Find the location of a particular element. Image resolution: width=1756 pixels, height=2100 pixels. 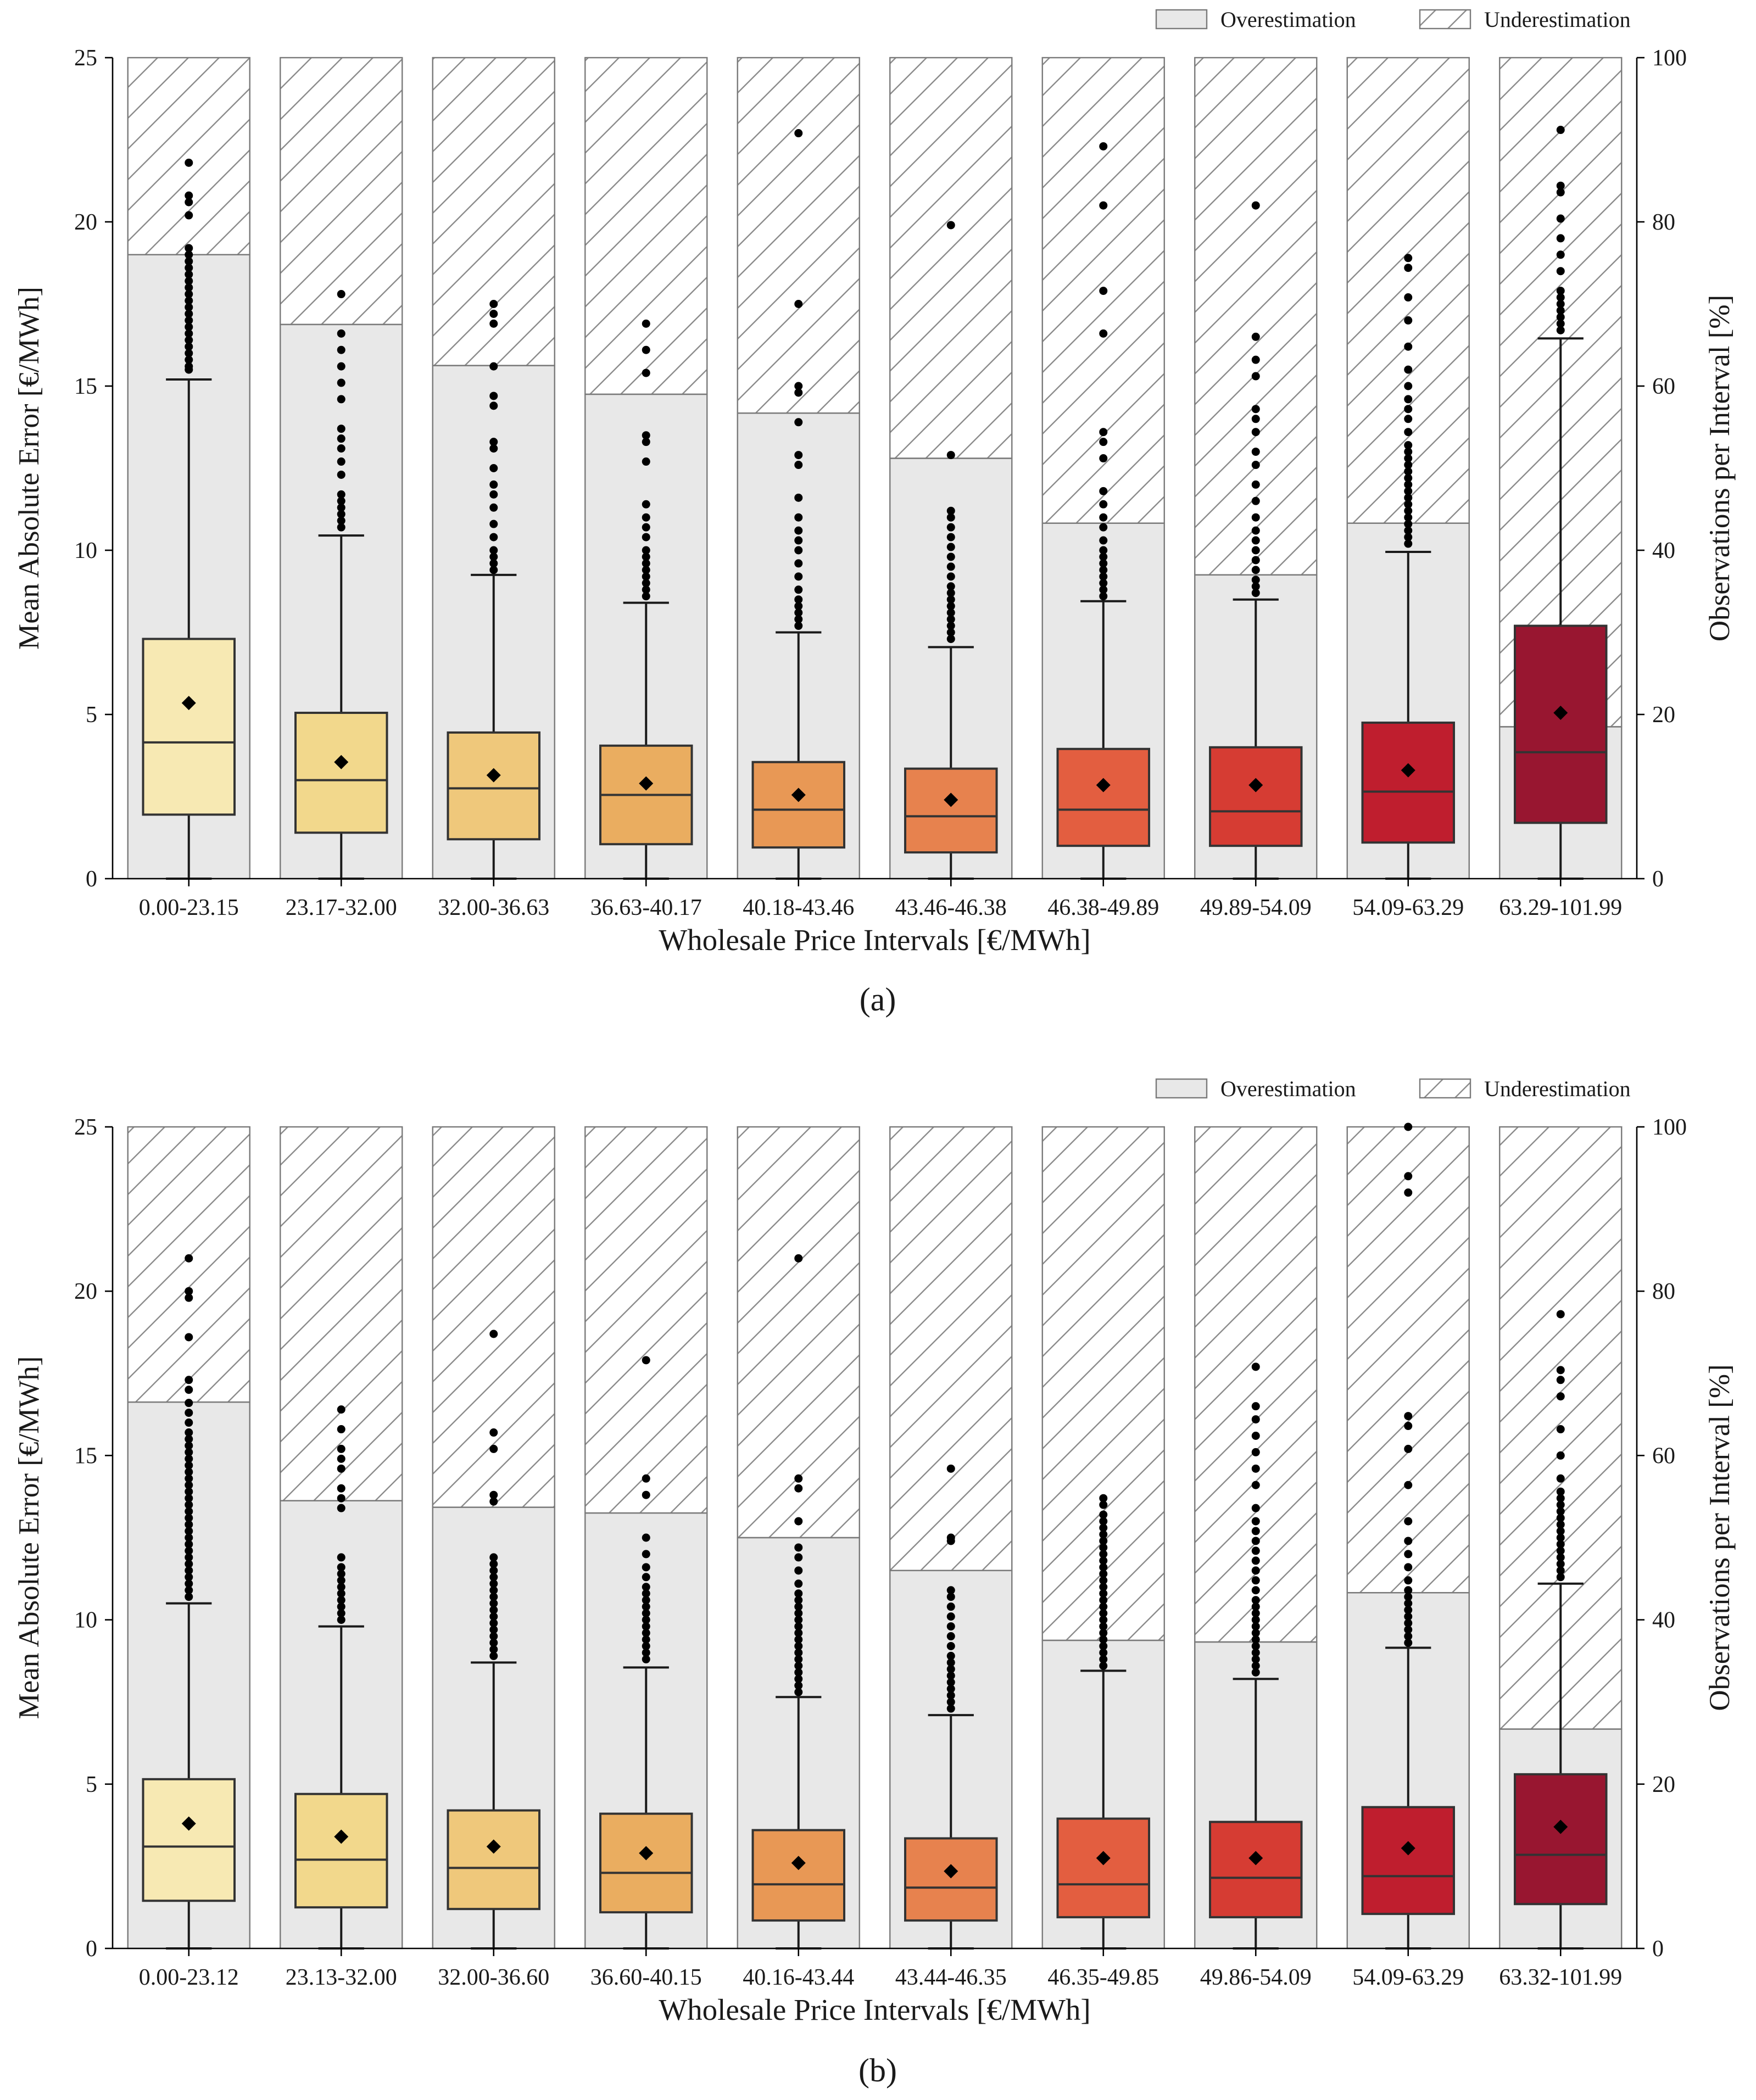

x-tick-label: 49.89-54.09 is located at coordinates (1256, 908).